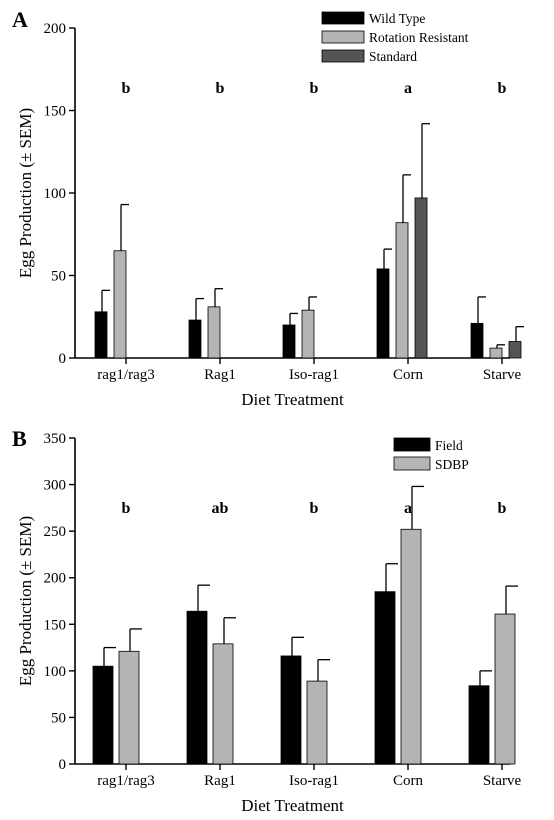 This screenshot has height=820, width=554. I want to click on legend-label: Field, so click(449, 445).